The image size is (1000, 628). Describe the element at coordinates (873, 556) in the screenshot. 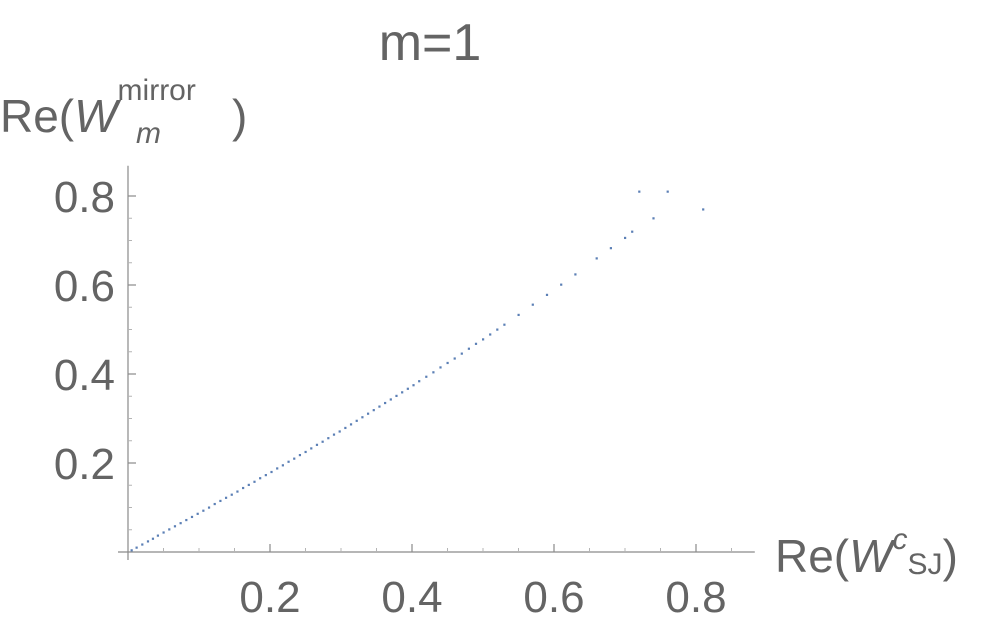

I see `x-axis-label-symbol: W` at that location.